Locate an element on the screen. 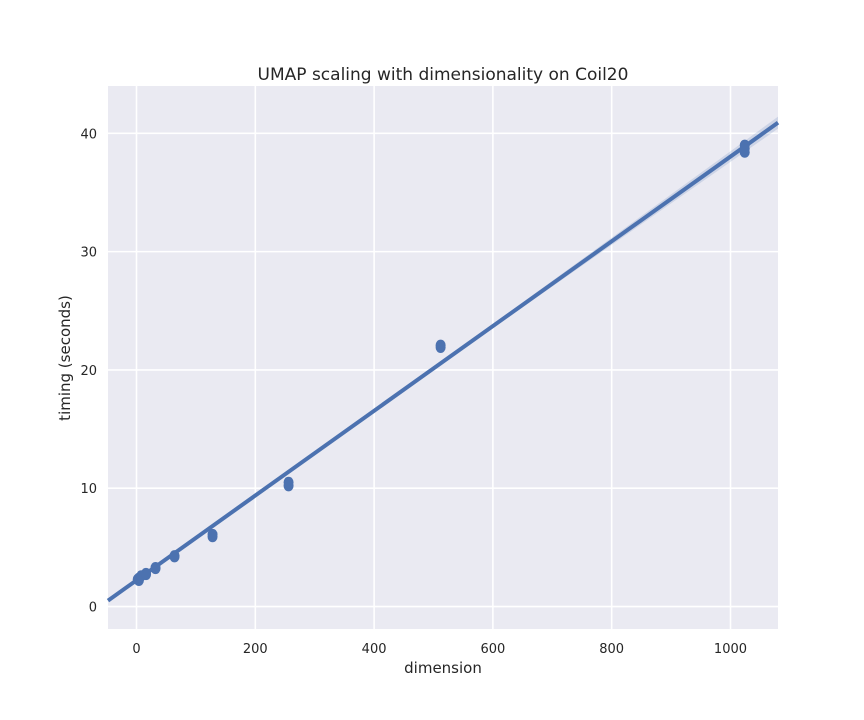 The width and height of the screenshot is (864, 720). x-tick-label: 400 is located at coordinates (374, 649).